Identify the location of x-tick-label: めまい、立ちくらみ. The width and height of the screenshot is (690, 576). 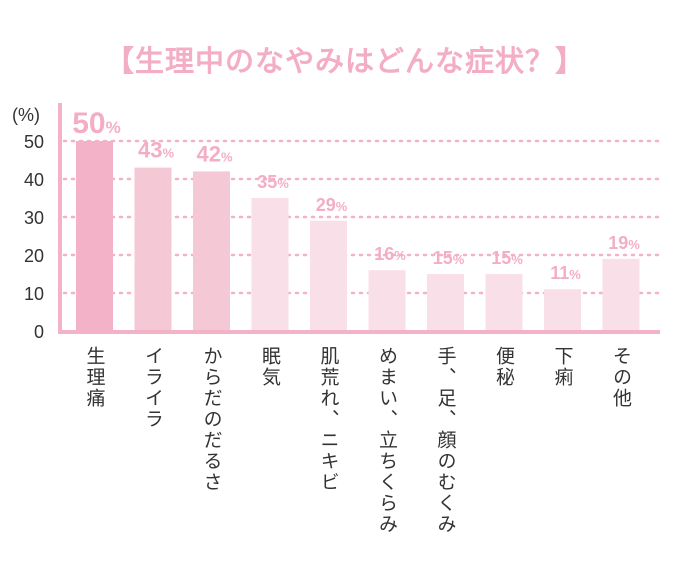
(387, 440).